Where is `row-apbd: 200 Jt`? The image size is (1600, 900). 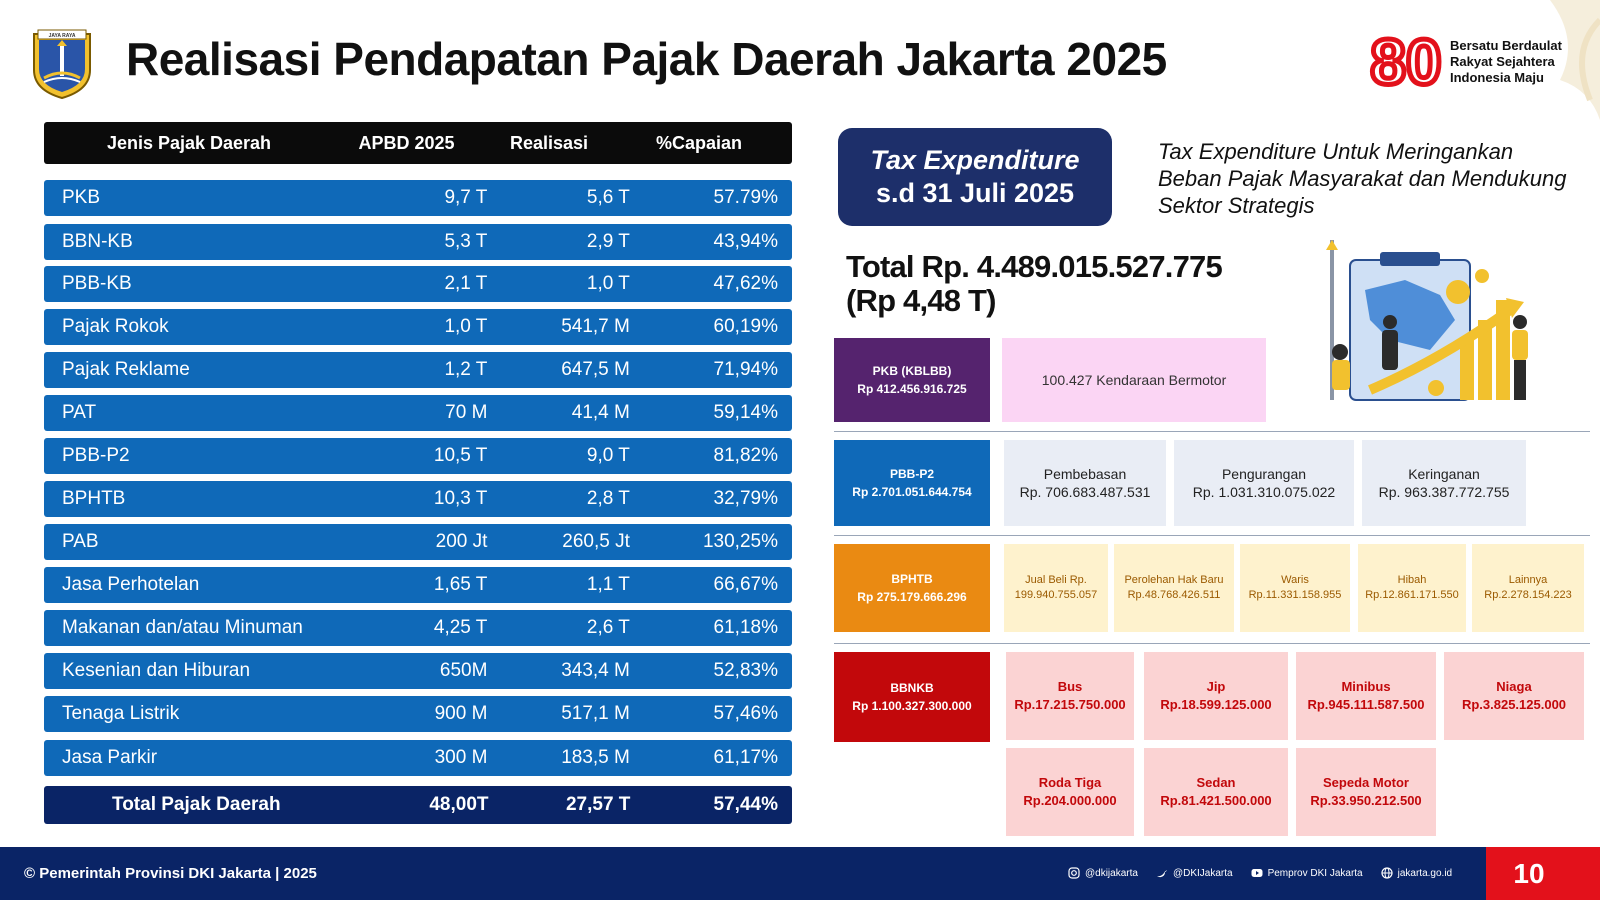 row-apbd: 200 Jt is located at coordinates (461, 541).